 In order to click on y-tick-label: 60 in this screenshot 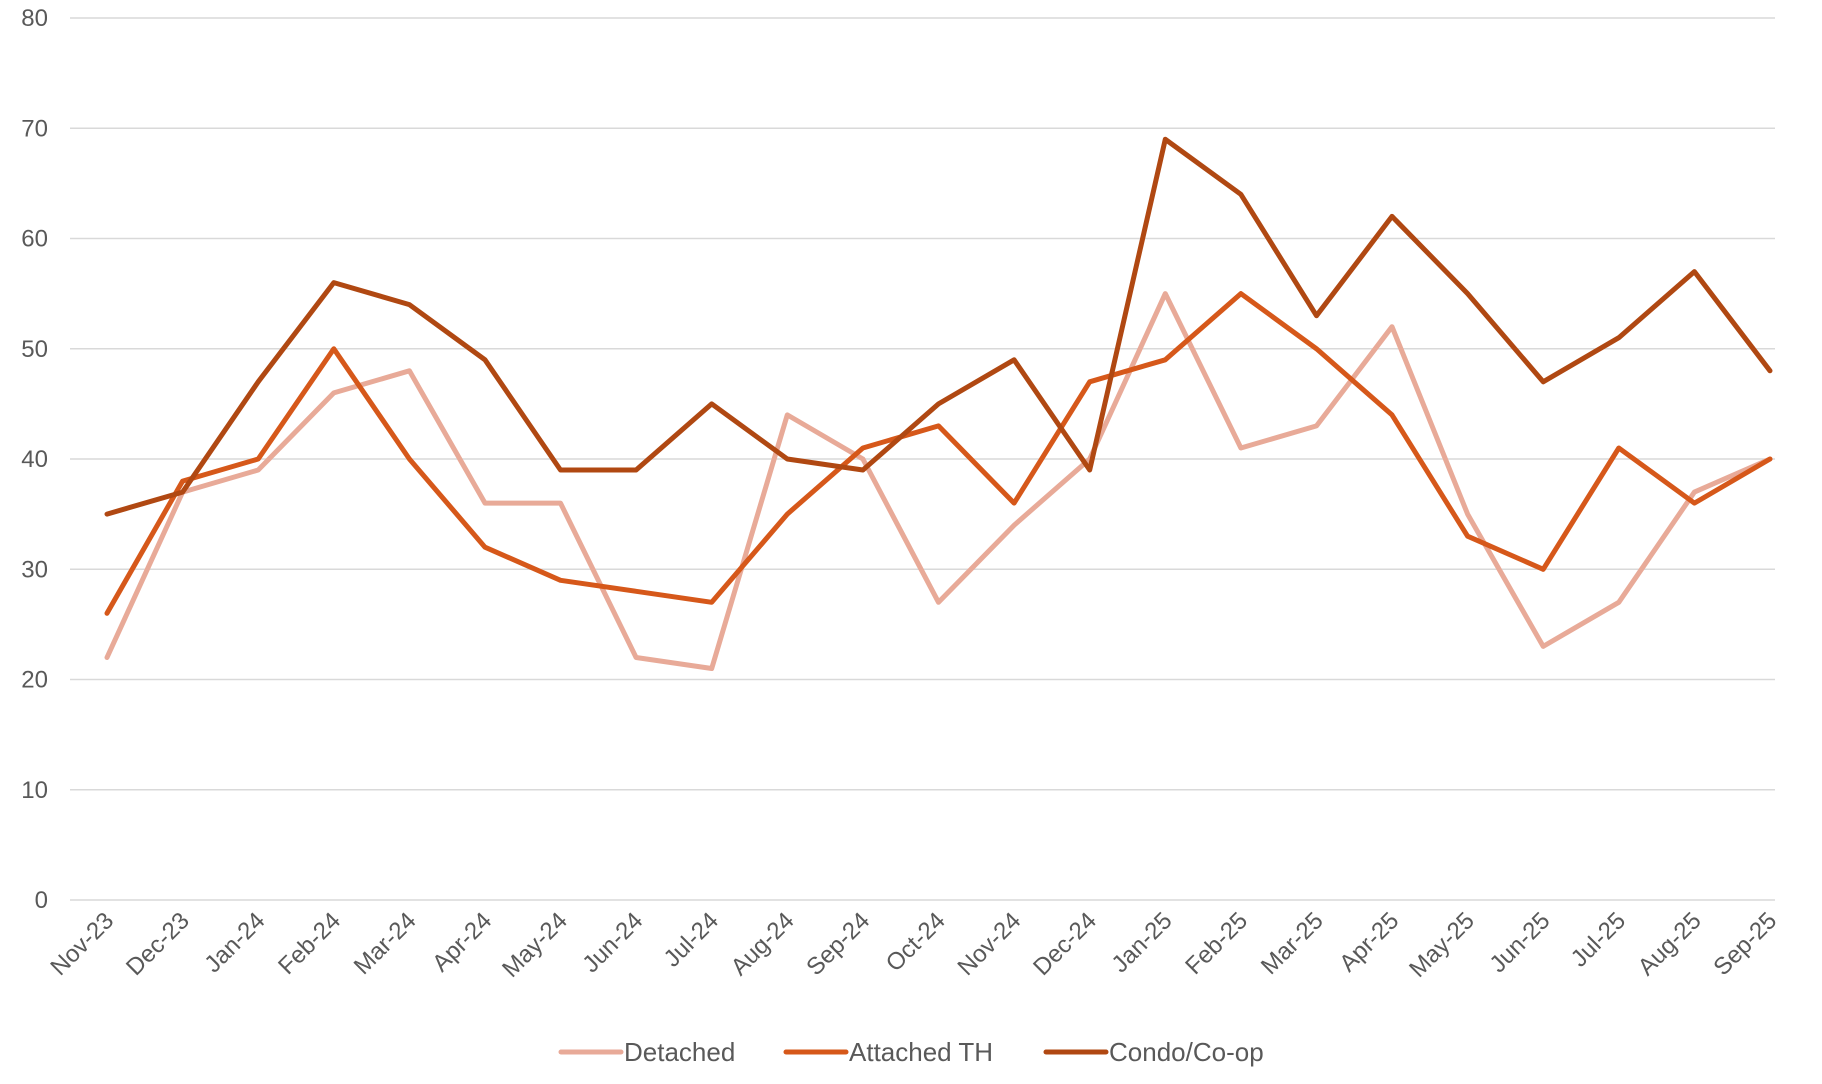, I will do `click(34, 239)`.